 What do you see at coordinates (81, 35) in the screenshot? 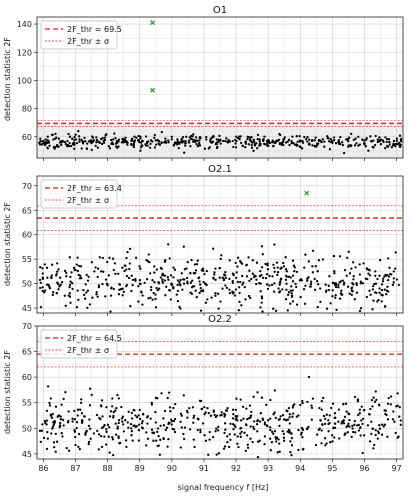
I see `legend: 2F_thr = 69.5 2F_thr ± σ` at bounding box center [81, 35].